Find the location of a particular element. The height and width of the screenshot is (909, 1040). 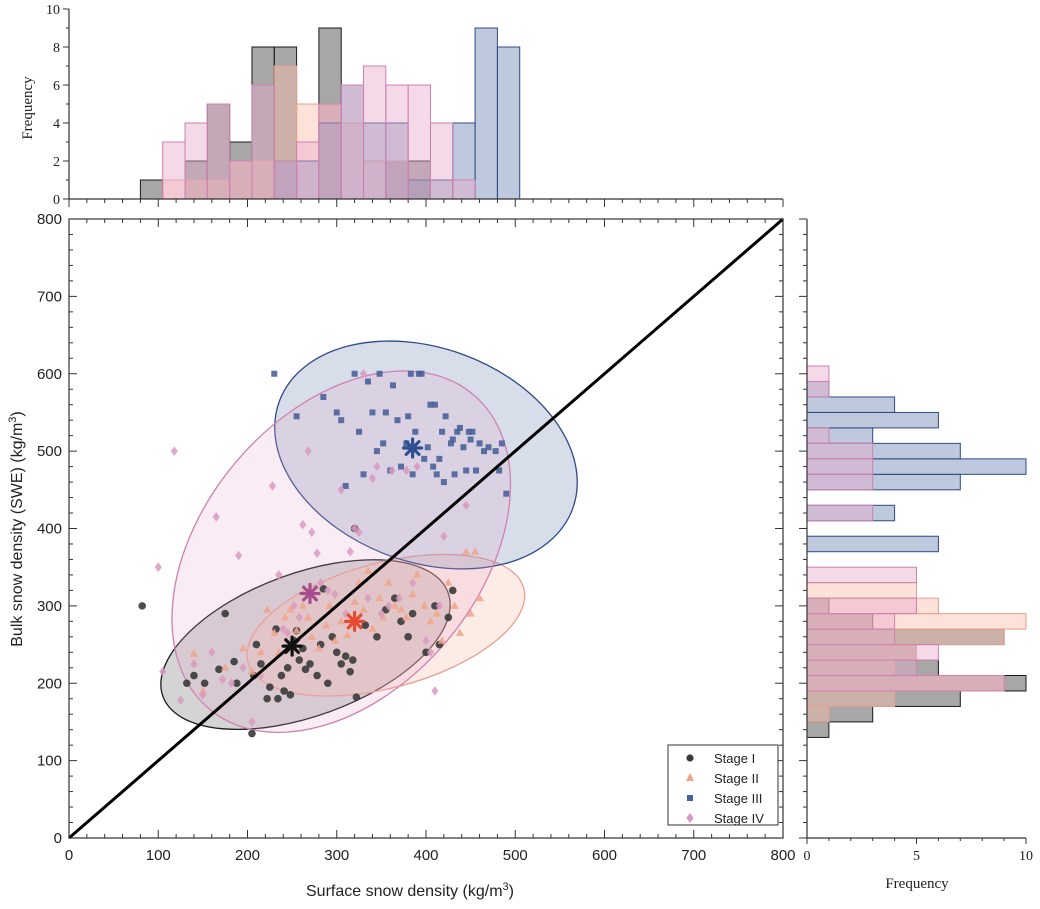

y-tick-label: 600 is located at coordinates (49, 374).